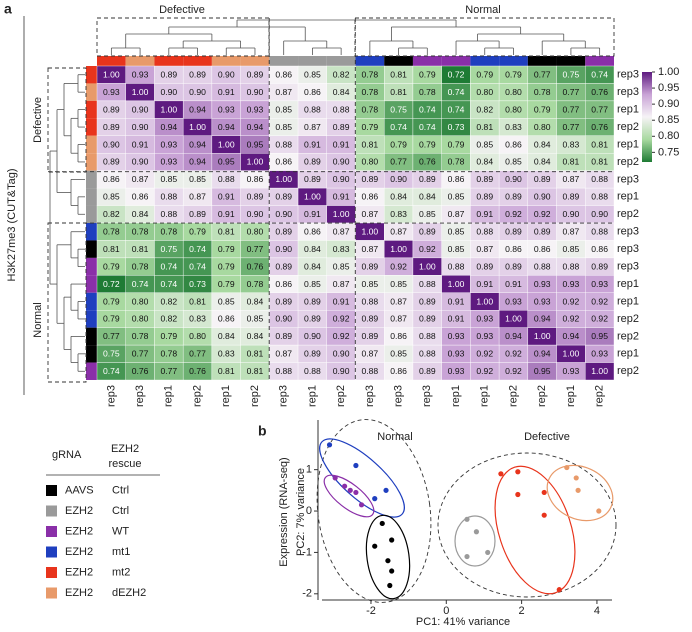 Image resolution: width=692 pixels, height=632 pixels. I want to click on row-label: rep3, so click(628, 249).